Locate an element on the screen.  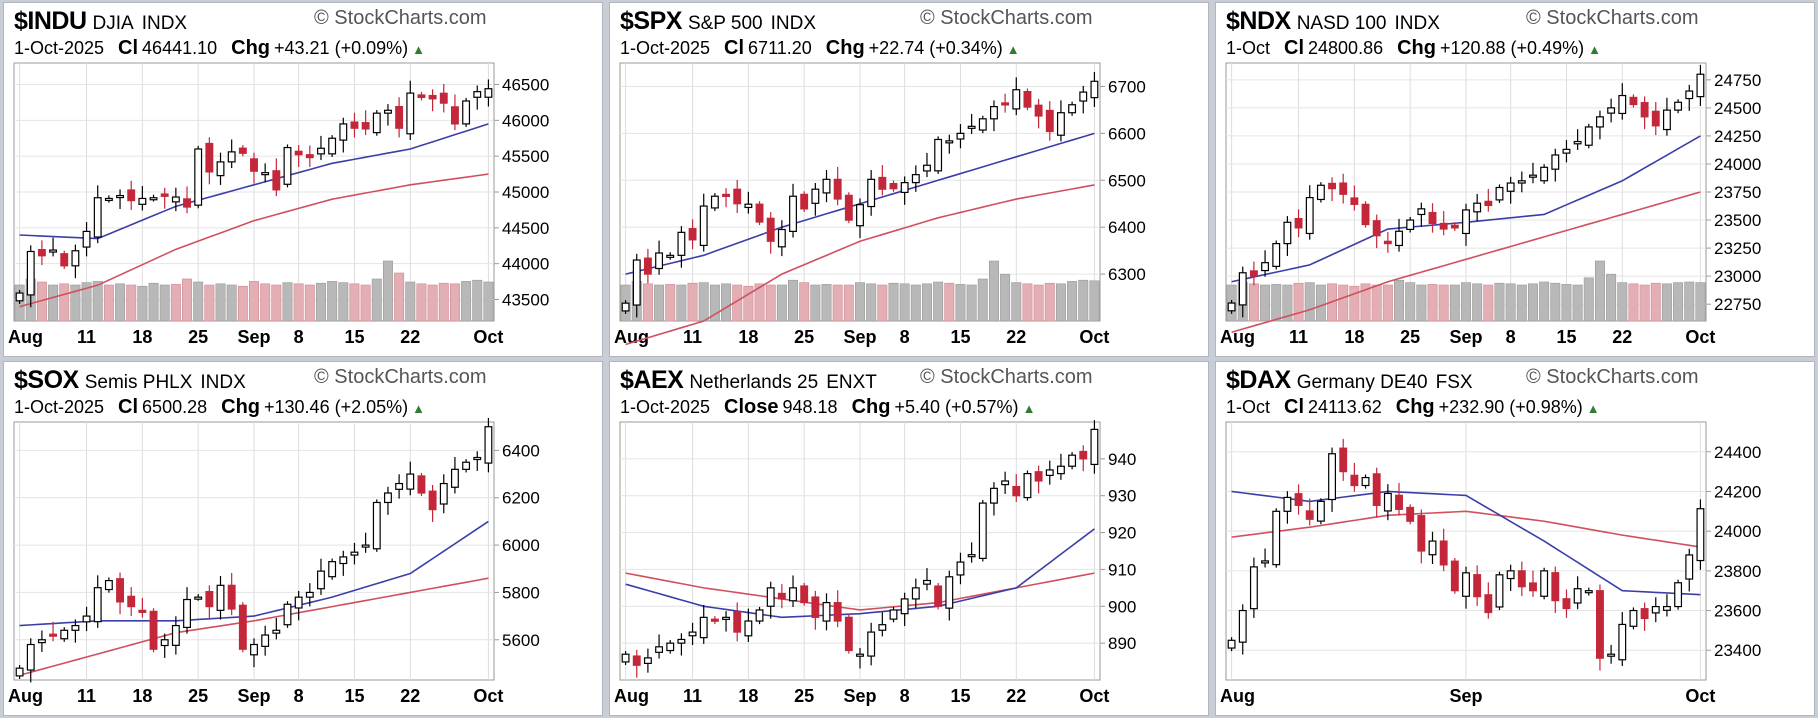
x-tick-label: 25 is located at coordinates (804, 696).